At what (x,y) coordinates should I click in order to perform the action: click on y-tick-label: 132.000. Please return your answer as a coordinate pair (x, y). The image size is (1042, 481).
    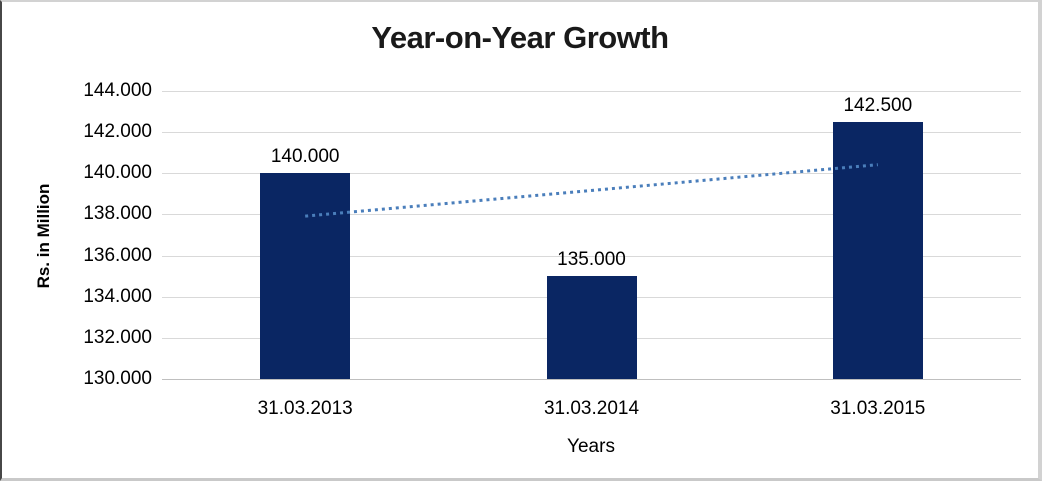
    Looking at the image, I should click on (117, 337).